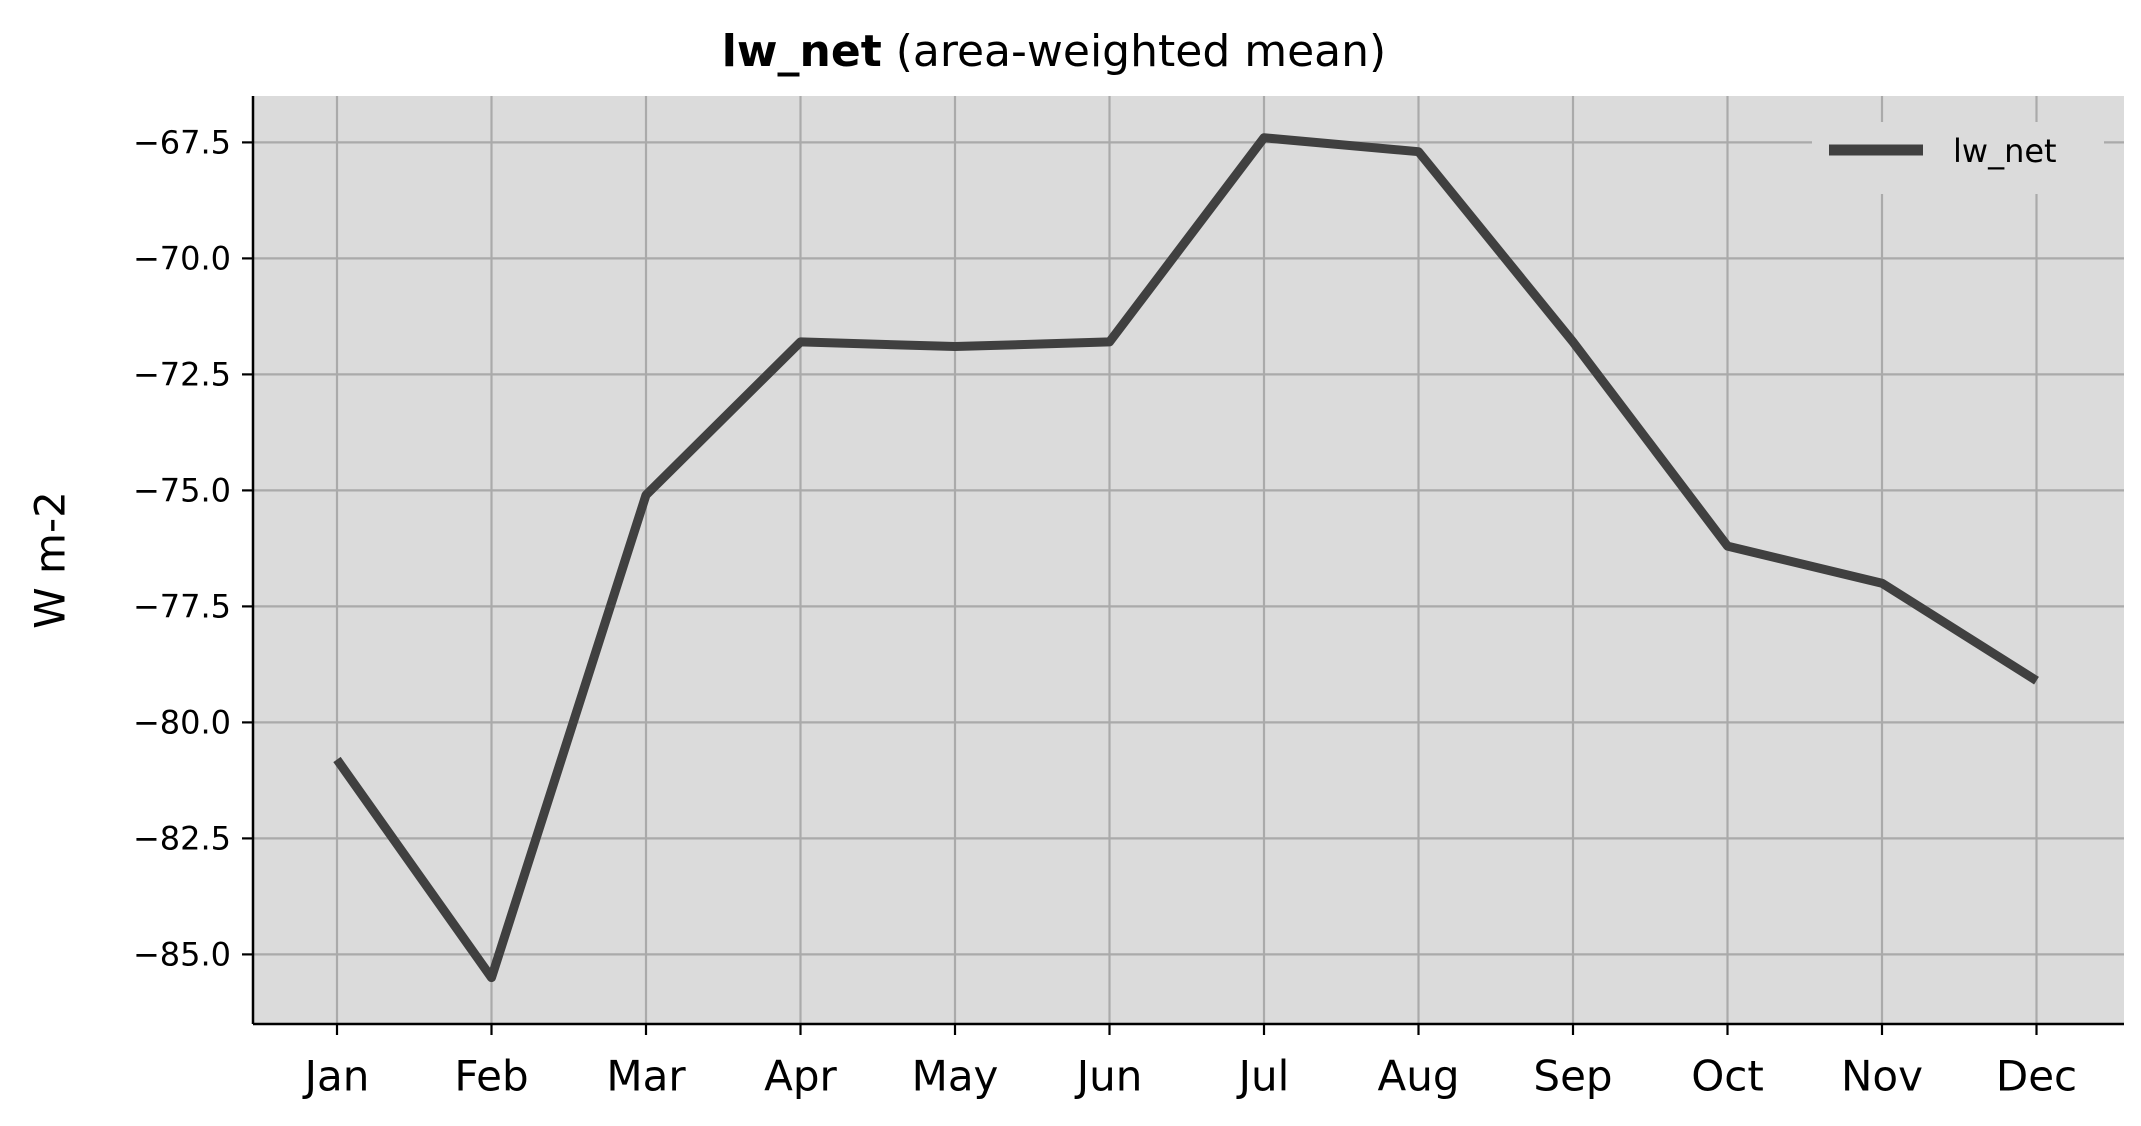  What do you see at coordinates (491, 1076) in the screenshot?
I see `x-tick-label: Feb` at bounding box center [491, 1076].